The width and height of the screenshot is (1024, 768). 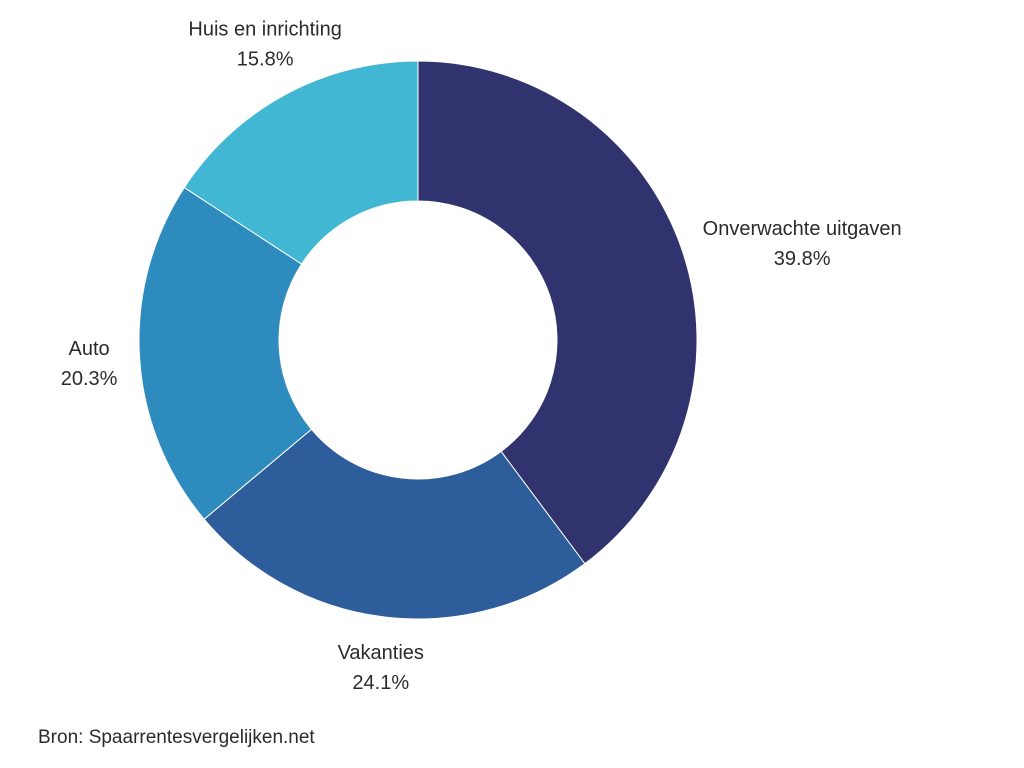 What do you see at coordinates (225, 353) in the screenshot?
I see `slice-auto` at bounding box center [225, 353].